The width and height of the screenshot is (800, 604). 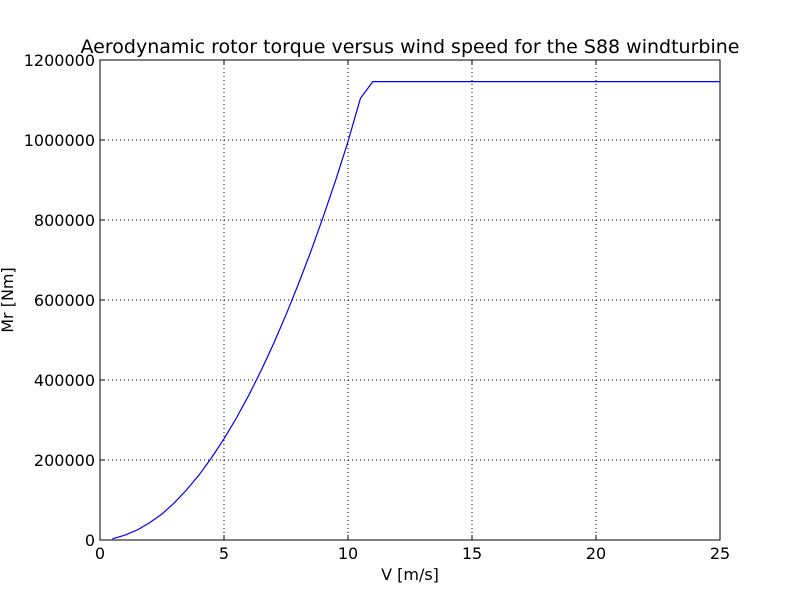 What do you see at coordinates (8, 300) in the screenshot?
I see `y-axis-label: Mr [Nm]` at bounding box center [8, 300].